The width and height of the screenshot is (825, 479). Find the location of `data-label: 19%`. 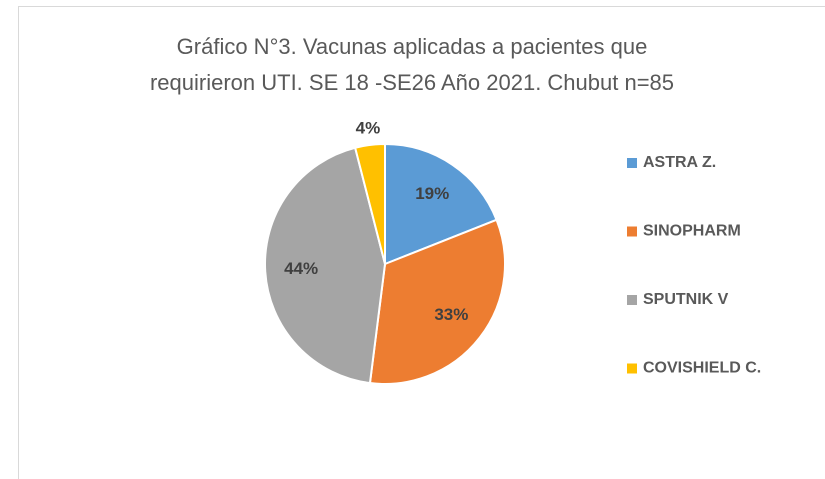

data-label: 19% is located at coordinates (432, 193).